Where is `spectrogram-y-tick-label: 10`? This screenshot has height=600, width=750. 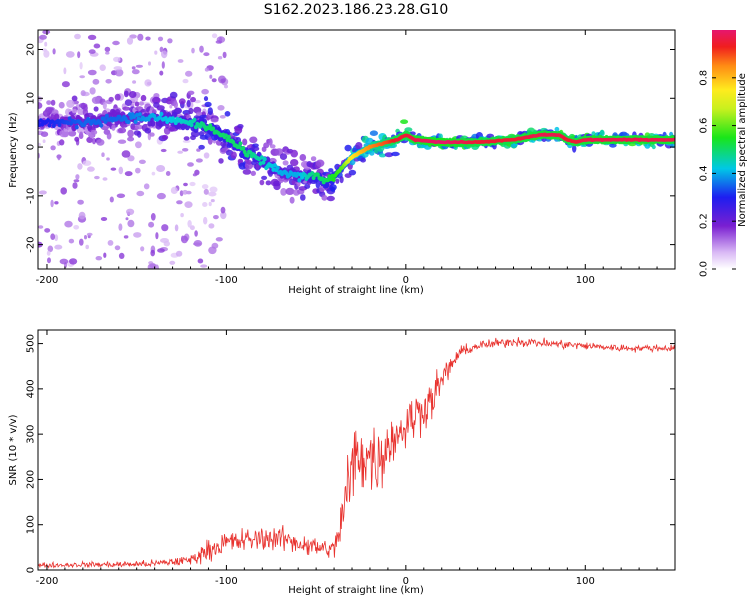 spectrogram-y-tick-label: 10 is located at coordinates (31, 98).